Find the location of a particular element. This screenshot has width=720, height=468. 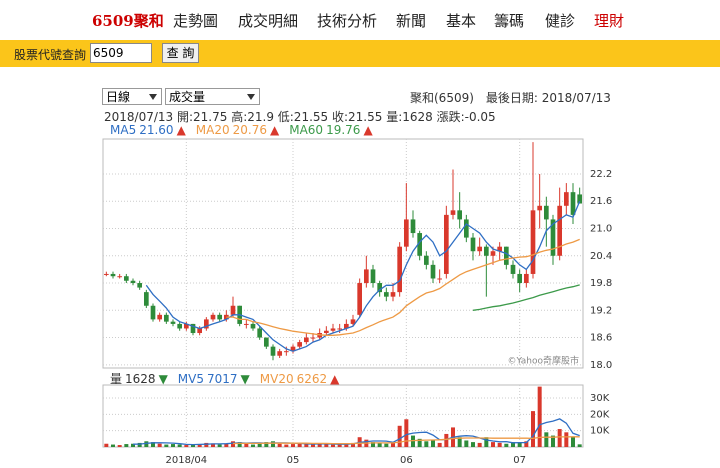

legend-name: MA5 is located at coordinates (123, 130).